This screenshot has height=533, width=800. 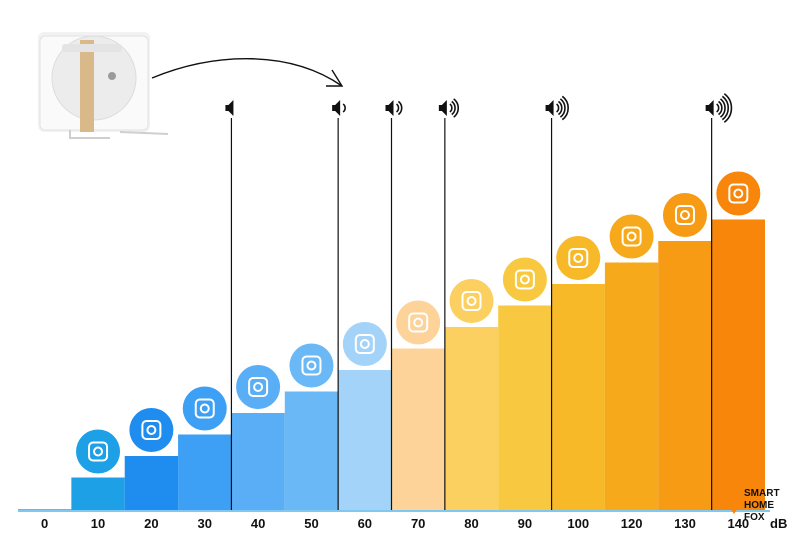 I want to click on trombone-icon-glyph, so click(x=631, y=236).